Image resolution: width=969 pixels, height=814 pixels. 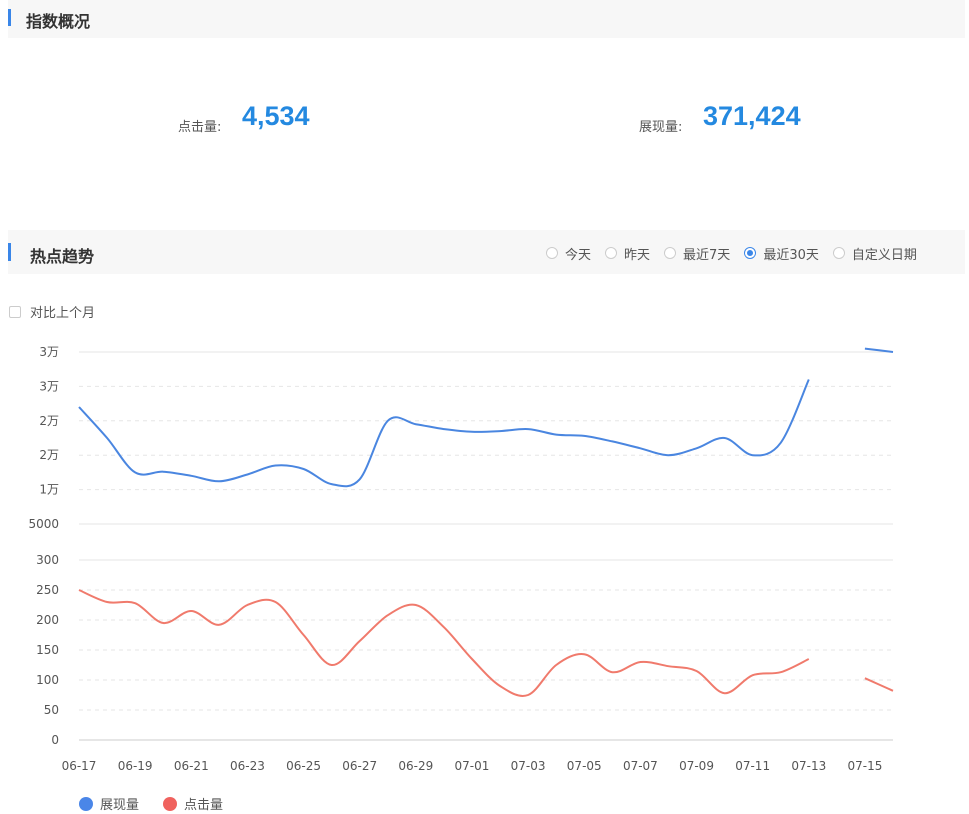 I want to click on x-tick-label: 07-15, so click(x=864, y=766).